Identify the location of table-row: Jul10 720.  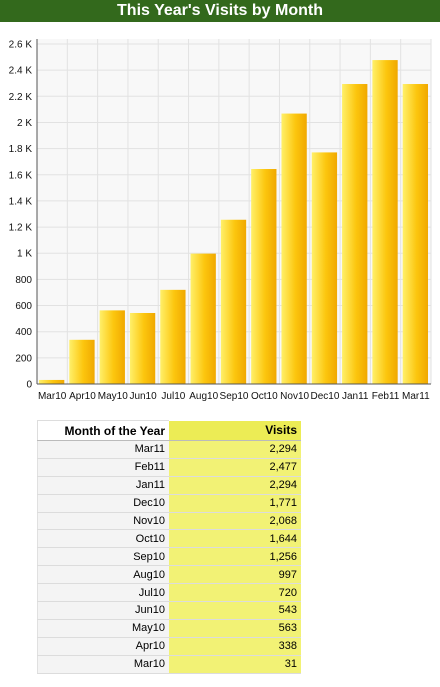
(169, 593).